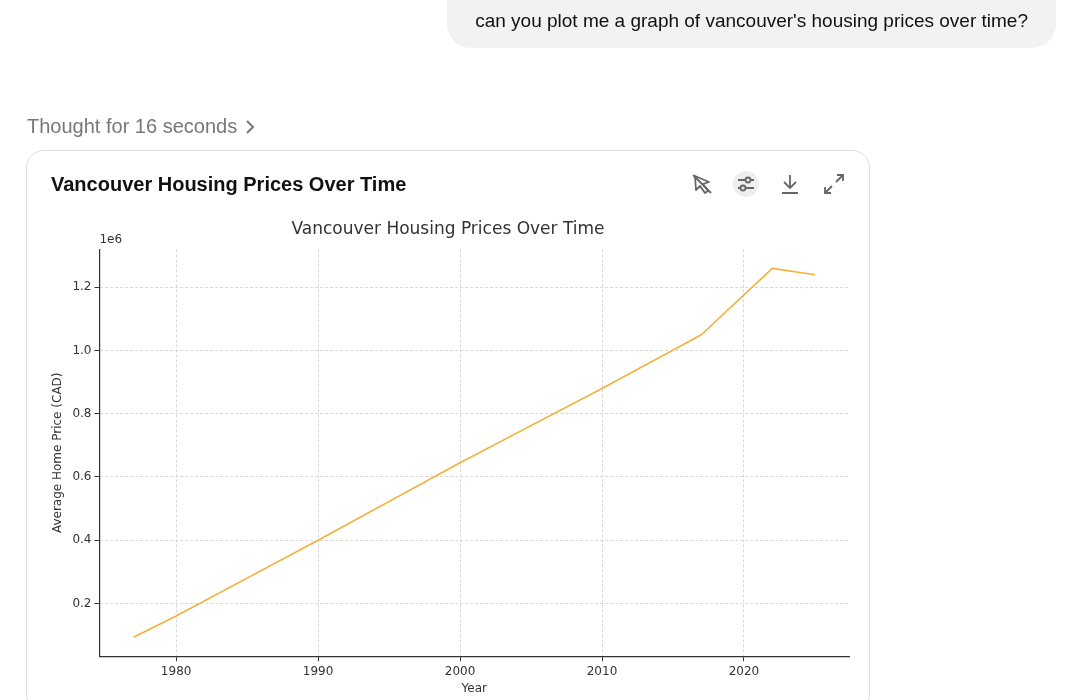 This screenshot has height=700, width=1080. Describe the element at coordinates (57, 453) in the screenshot. I see `y-axis-title: Average Home Price (CAD)` at that location.